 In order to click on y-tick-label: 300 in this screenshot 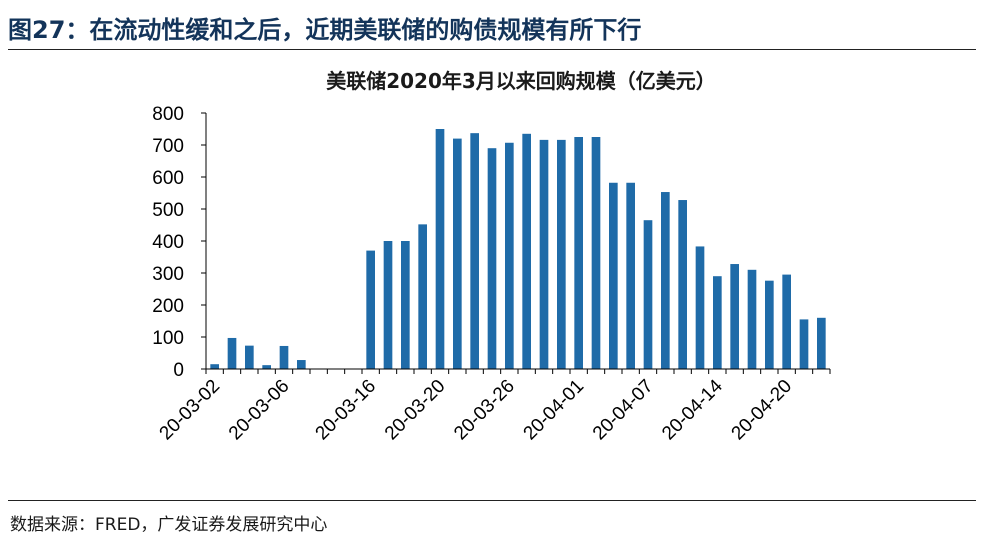, I will do `click(168, 274)`.